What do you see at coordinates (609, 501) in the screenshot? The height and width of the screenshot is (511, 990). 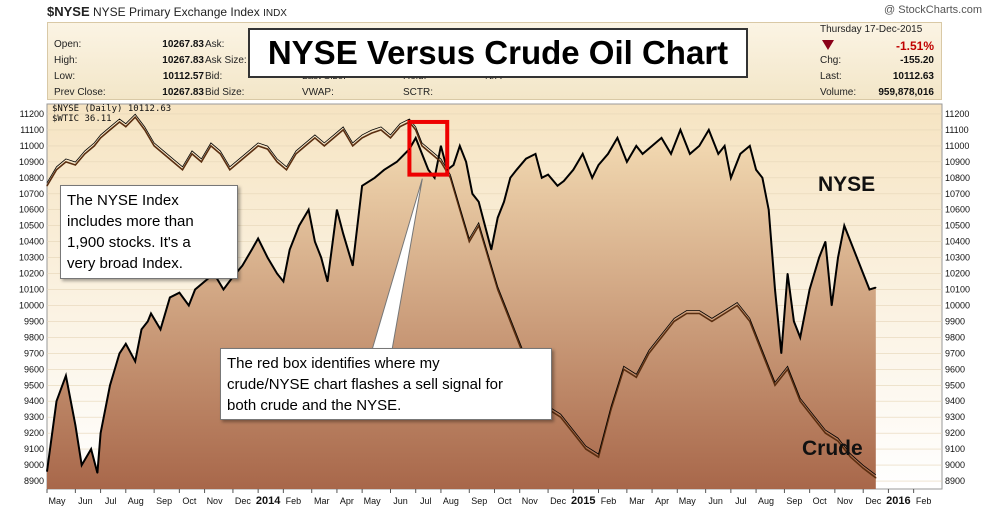 I see `x-tick-label: Feb` at bounding box center [609, 501].